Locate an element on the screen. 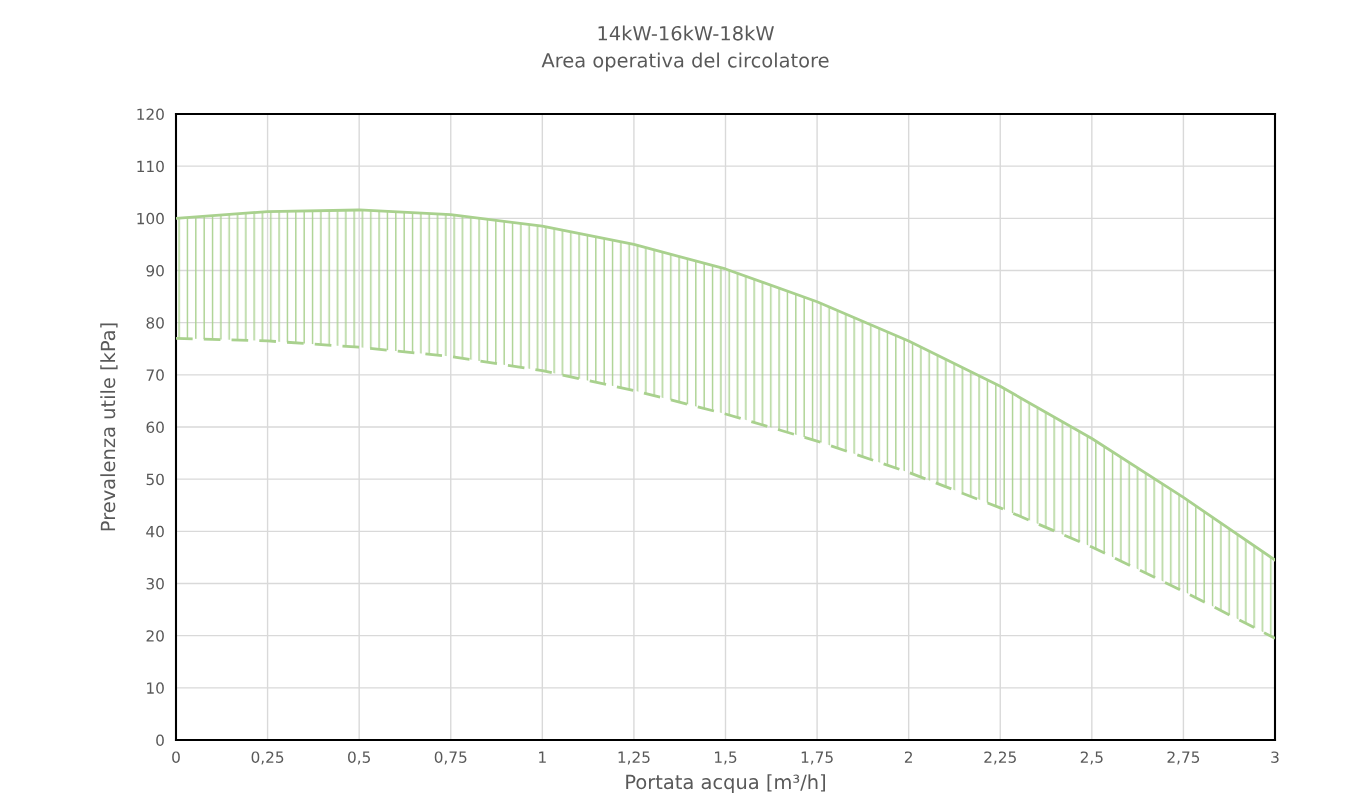 This screenshot has width=1371, height=805. x-tick-label: 0,75 is located at coordinates (450, 758).